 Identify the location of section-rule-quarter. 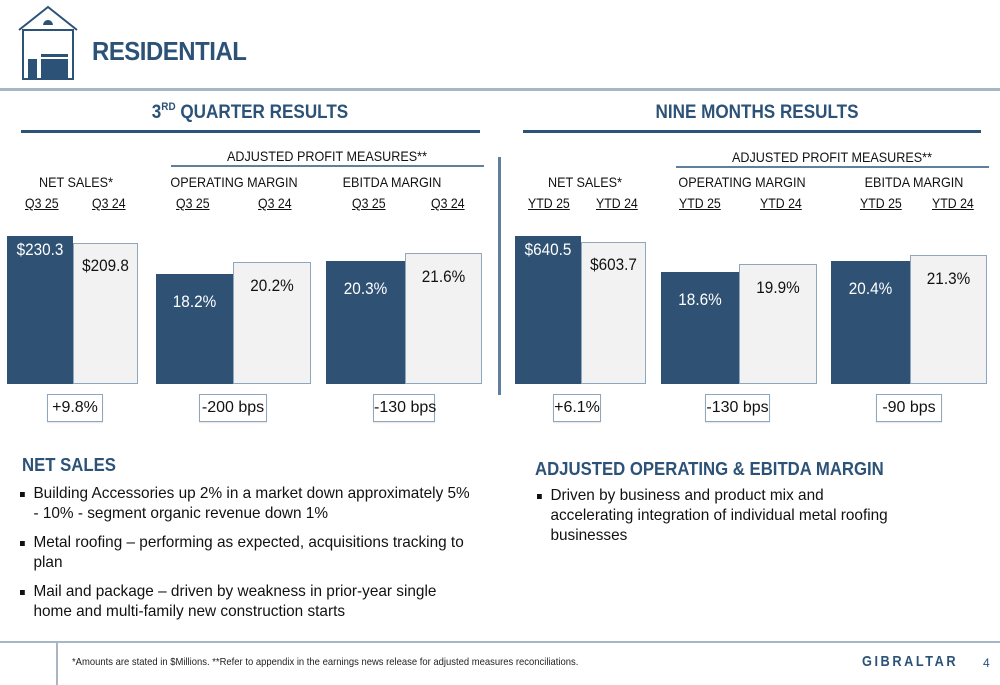
(250, 131).